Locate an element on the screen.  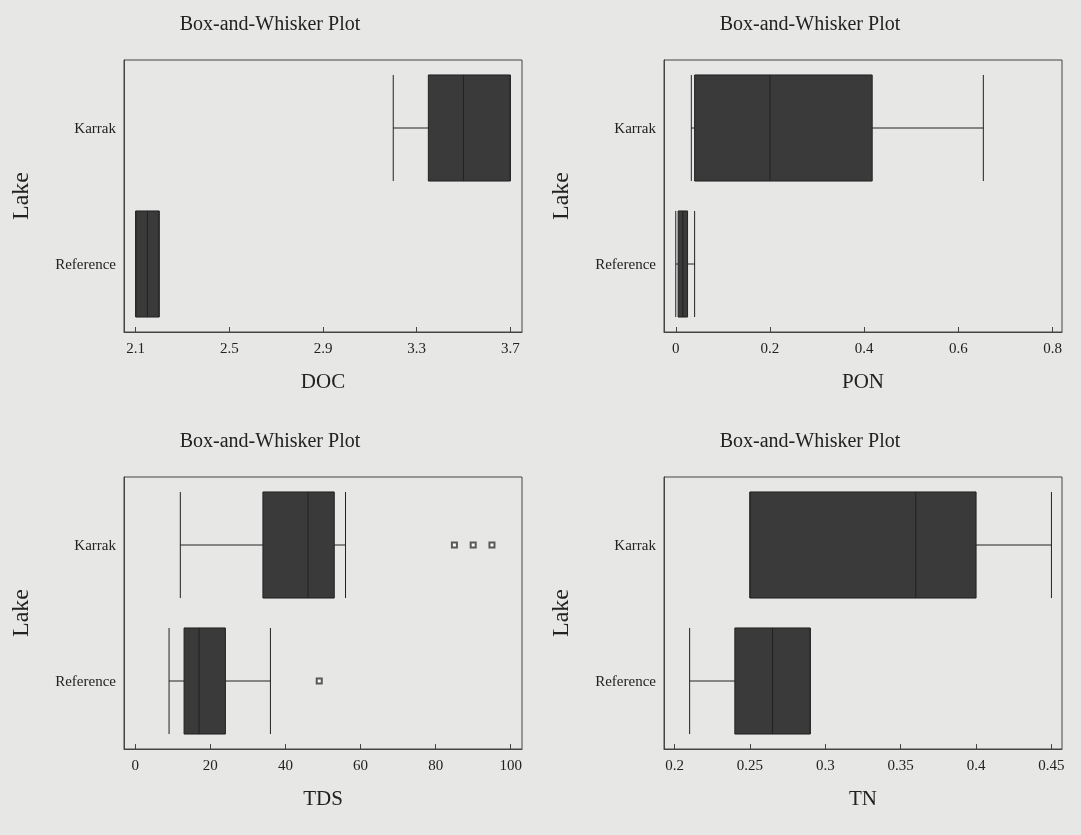
x-tick-label: 0.6 is located at coordinates (959, 347).